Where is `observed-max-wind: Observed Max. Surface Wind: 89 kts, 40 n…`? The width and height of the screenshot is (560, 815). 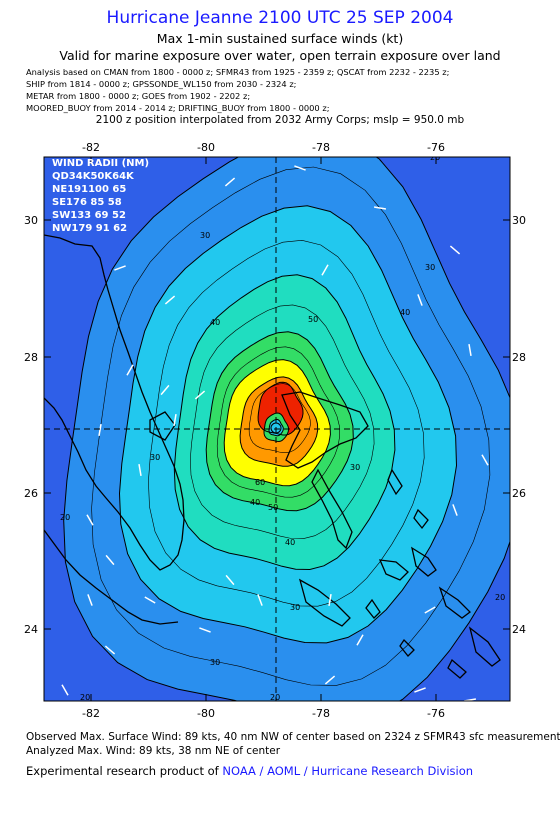 observed-max-wind: Observed Max. Surface Wind: 89 kts, 40 n… is located at coordinates (293, 737).